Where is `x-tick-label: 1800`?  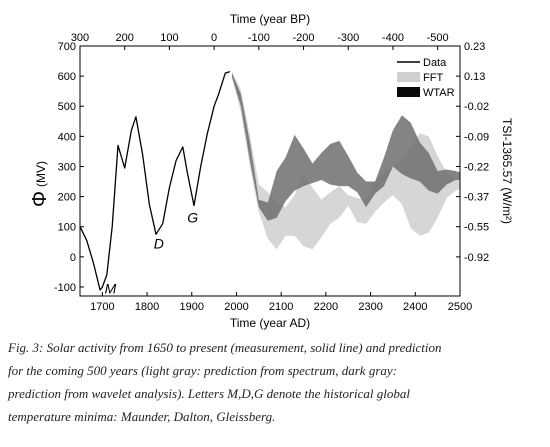 x-tick-label: 1800 is located at coordinates (147, 307).